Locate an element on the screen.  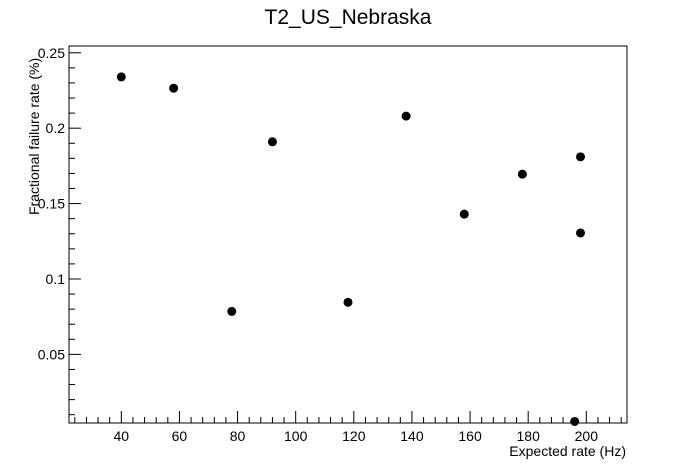
x-tick-label: 160 is located at coordinates (470, 436).